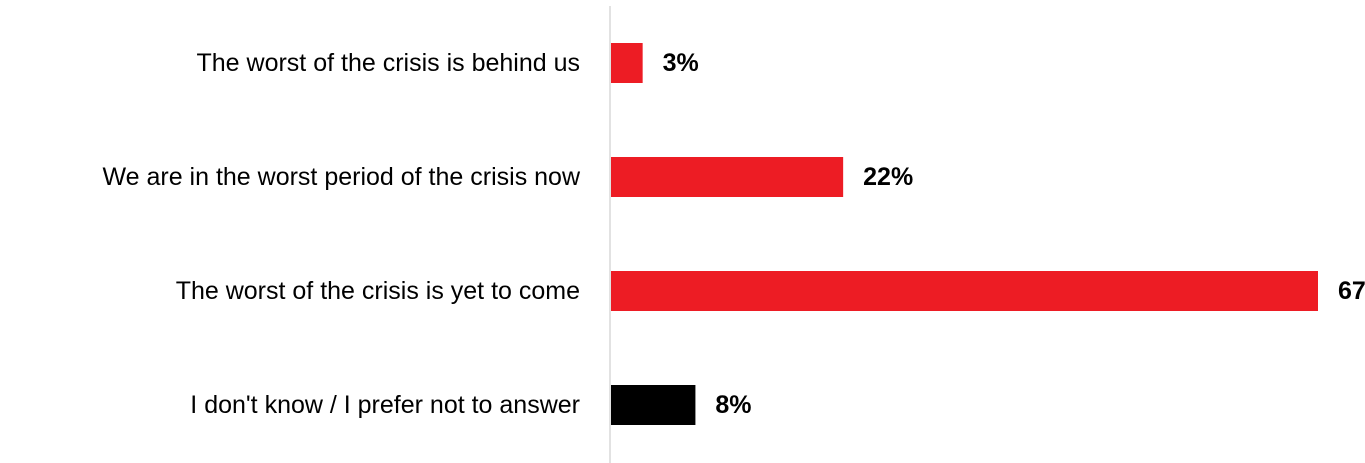  What do you see at coordinates (389, 63) in the screenshot?
I see `category-label: The worst of the crisis is behind us` at bounding box center [389, 63].